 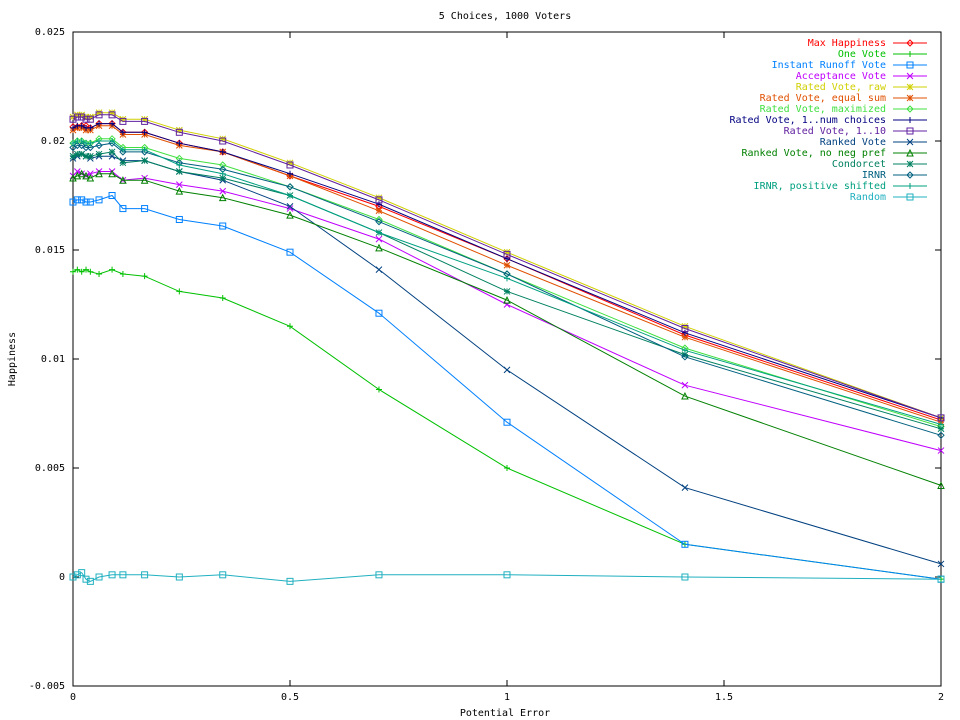 I want to click on legend-label: Rated Vote, equal sum, so click(x=823, y=98).